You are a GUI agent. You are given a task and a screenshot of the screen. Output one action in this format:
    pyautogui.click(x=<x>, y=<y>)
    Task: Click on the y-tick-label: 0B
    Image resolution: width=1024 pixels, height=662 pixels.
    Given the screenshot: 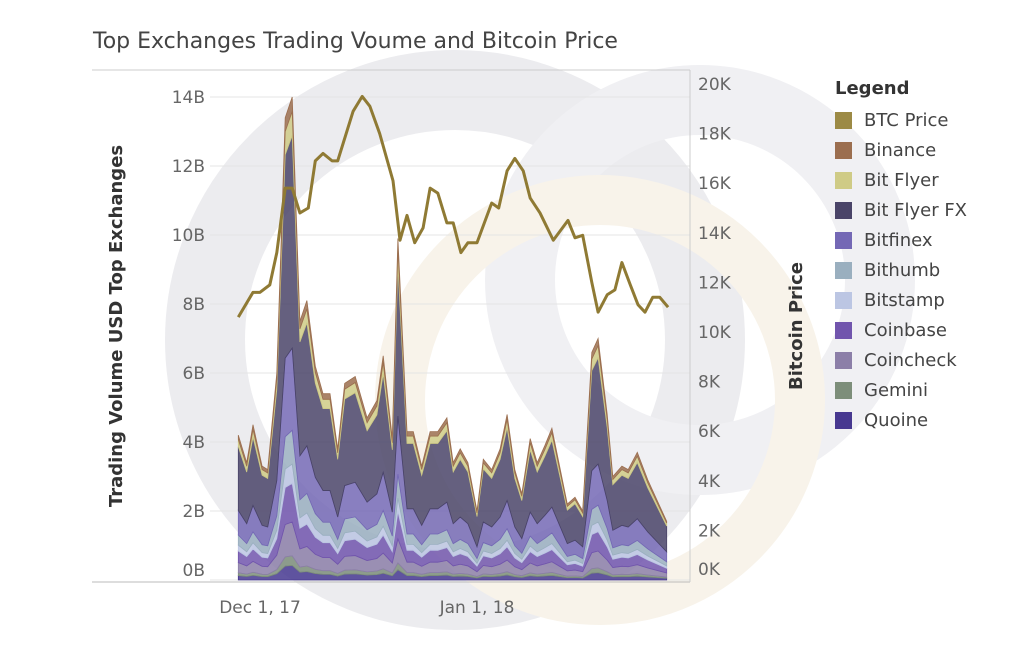 What is the action you would take?
    pyautogui.click(x=194, y=571)
    